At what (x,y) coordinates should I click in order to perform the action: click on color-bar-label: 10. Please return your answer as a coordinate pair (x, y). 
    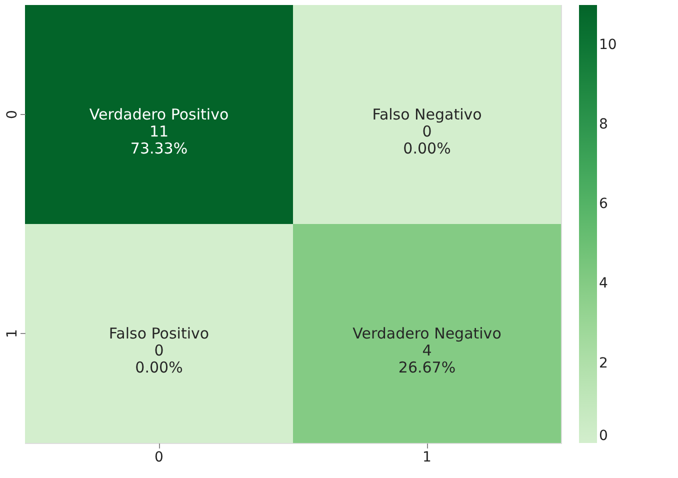
    Looking at the image, I should click on (608, 44).